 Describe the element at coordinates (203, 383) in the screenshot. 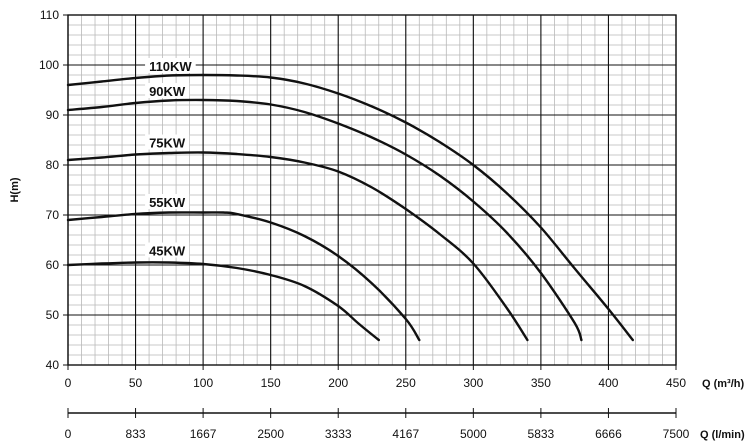

I see `x-tick-label: 100` at that location.